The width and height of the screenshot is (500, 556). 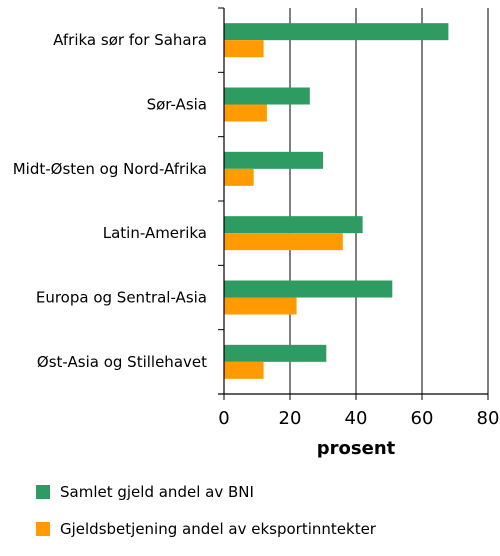 What do you see at coordinates (290, 418) in the screenshot?
I see `x-tick-label-20: 20` at bounding box center [290, 418].